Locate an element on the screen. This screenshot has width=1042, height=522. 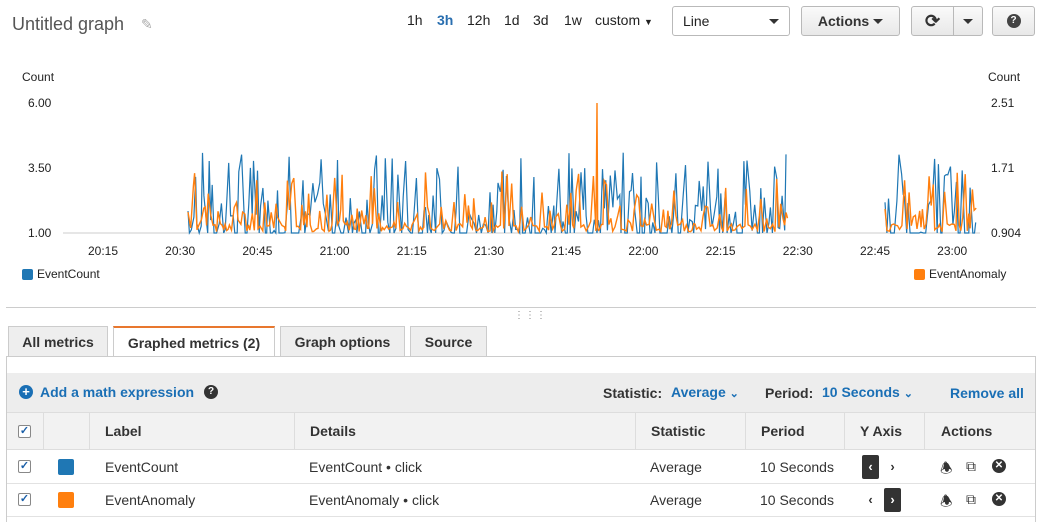
range-custom: custom ▼ is located at coordinates (624, 20).